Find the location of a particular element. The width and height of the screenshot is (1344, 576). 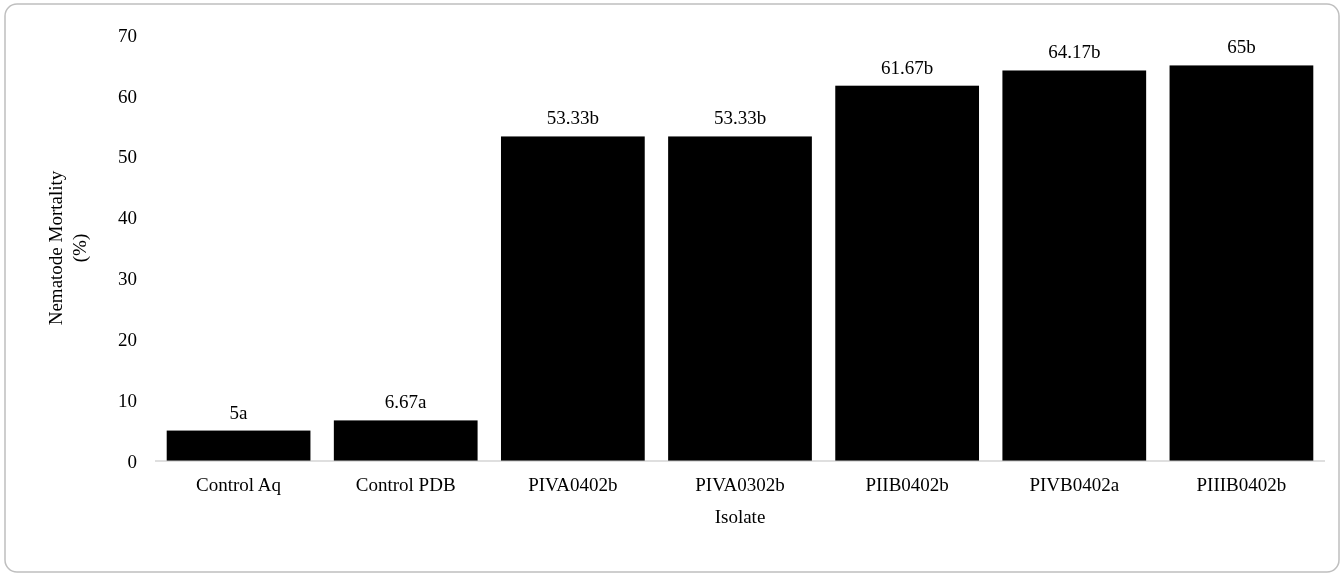

y-axis-title: Nematode Mortality (%) is located at coordinates (68, 248).